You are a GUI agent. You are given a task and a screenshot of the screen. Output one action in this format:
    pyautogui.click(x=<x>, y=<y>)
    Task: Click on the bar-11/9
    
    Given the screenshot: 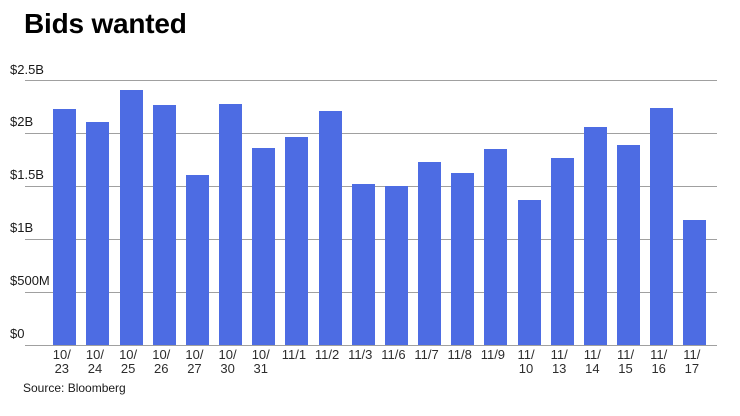 What is the action you would take?
    pyautogui.click(x=496, y=247)
    